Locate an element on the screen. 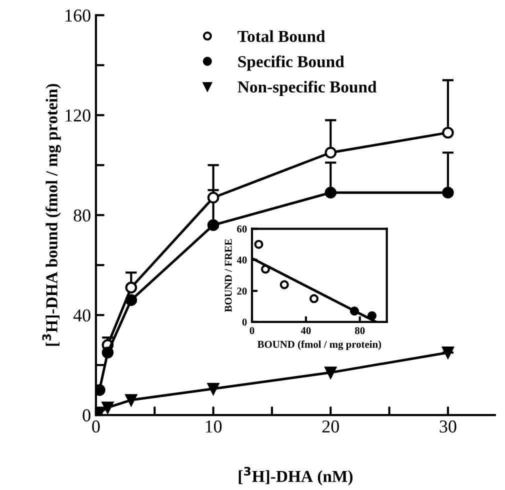 The width and height of the screenshot is (505, 490). x-tick-label: 10 is located at coordinates (214, 426).